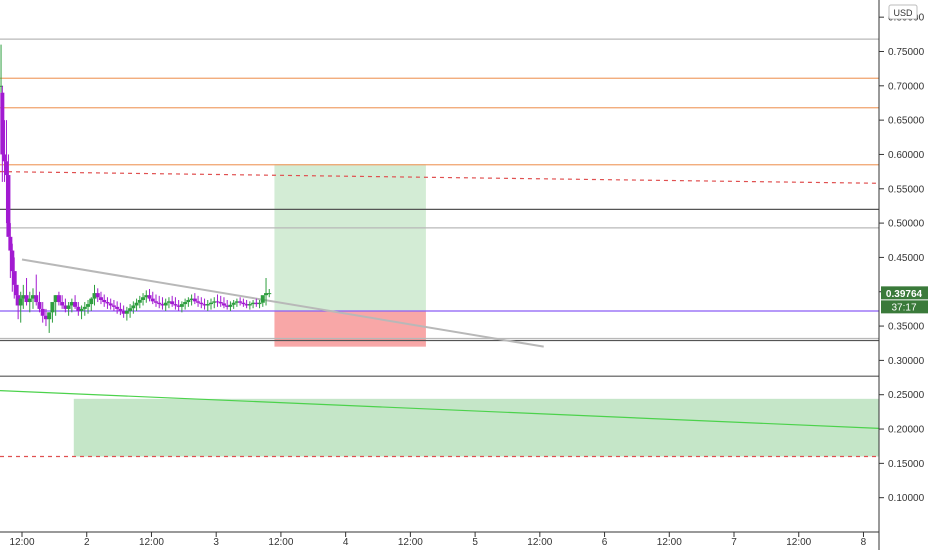 This screenshot has width=932, height=550. Describe the element at coordinates (903, 12) in the screenshot. I see `currency-badge: USD` at that location.